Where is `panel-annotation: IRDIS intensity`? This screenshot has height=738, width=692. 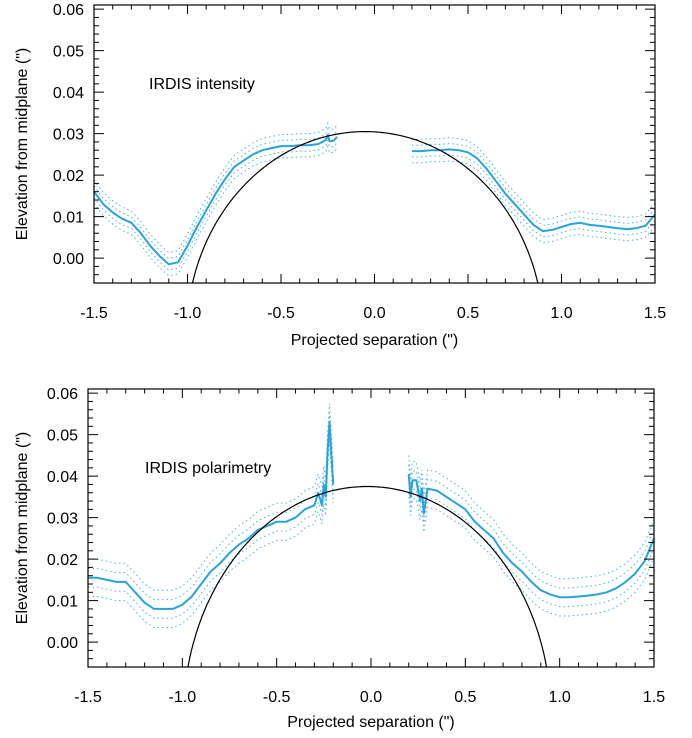 panel-annotation: IRDIS intensity is located at coordinates (202, 84).